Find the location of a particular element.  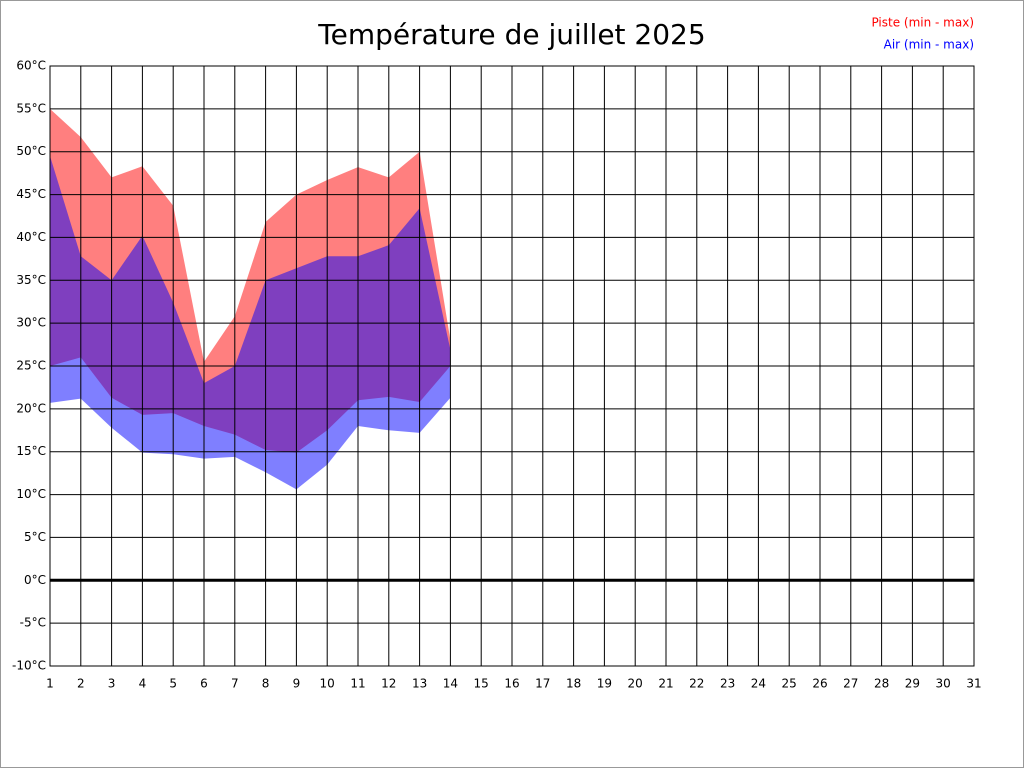

chart-title: Température de juillet 2025 is located at coordinates (511, 34).